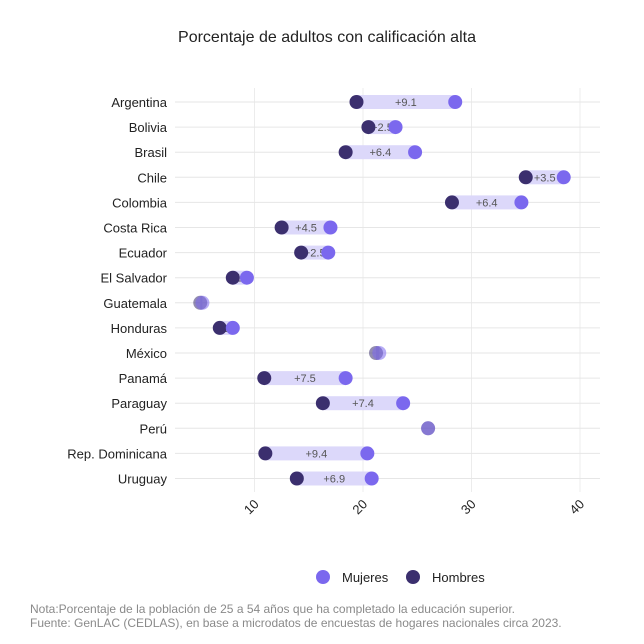 The height and width of the screenshot is (644, 644). I want to click on category-label: Bolivia, so click(148, 127).